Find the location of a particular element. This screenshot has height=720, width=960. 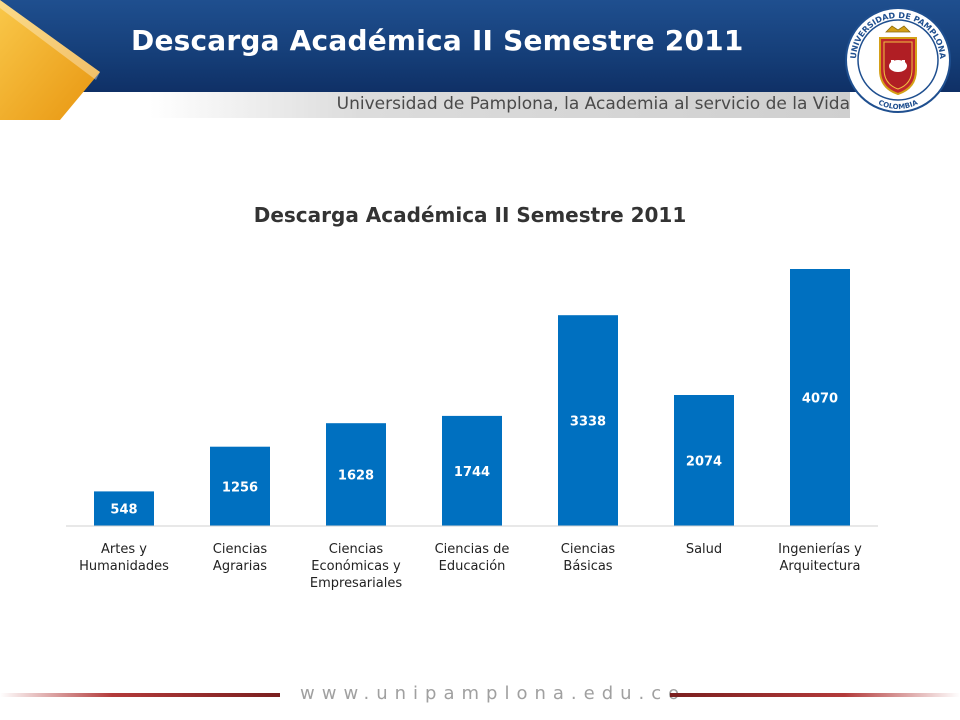

seal-bottom-text: COLOMBIA is located at coordinates (898, 104).